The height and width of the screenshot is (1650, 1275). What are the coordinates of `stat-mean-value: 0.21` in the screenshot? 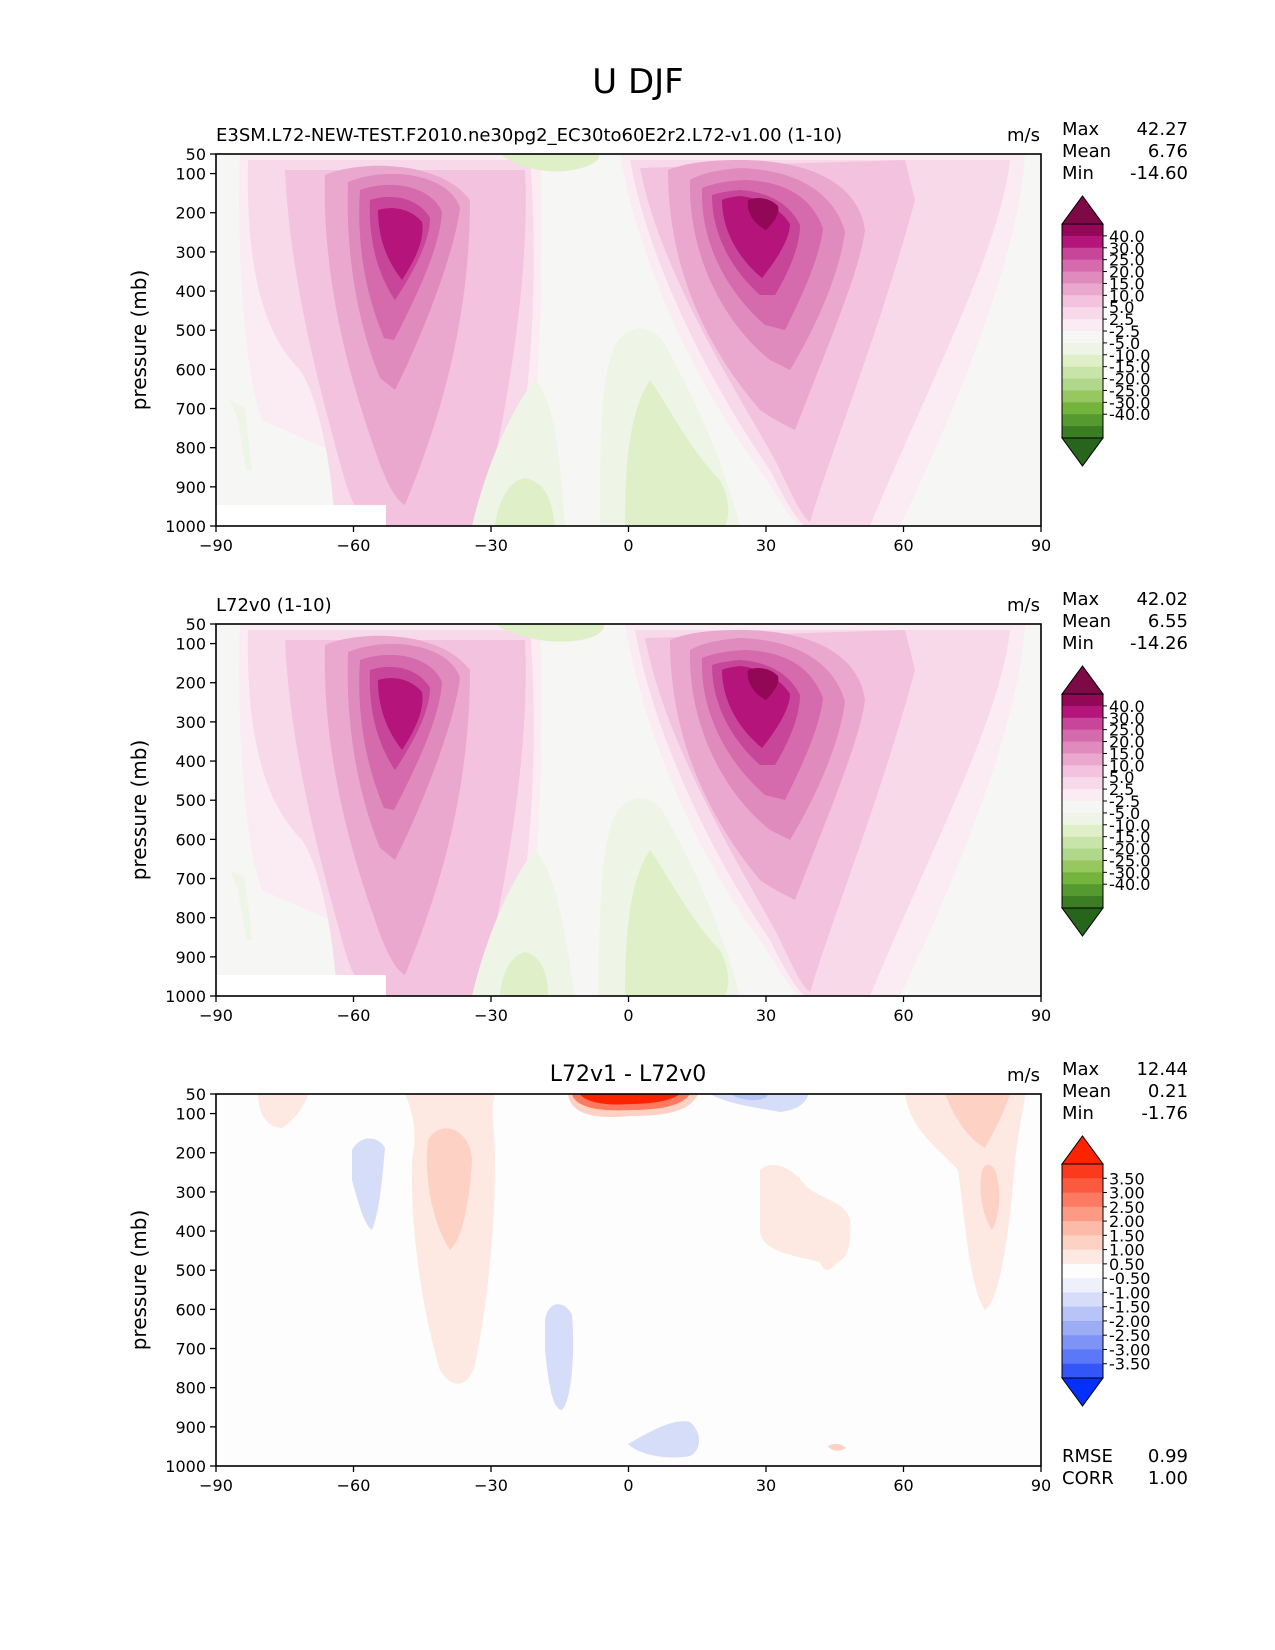 It's located at (1168, 1091).